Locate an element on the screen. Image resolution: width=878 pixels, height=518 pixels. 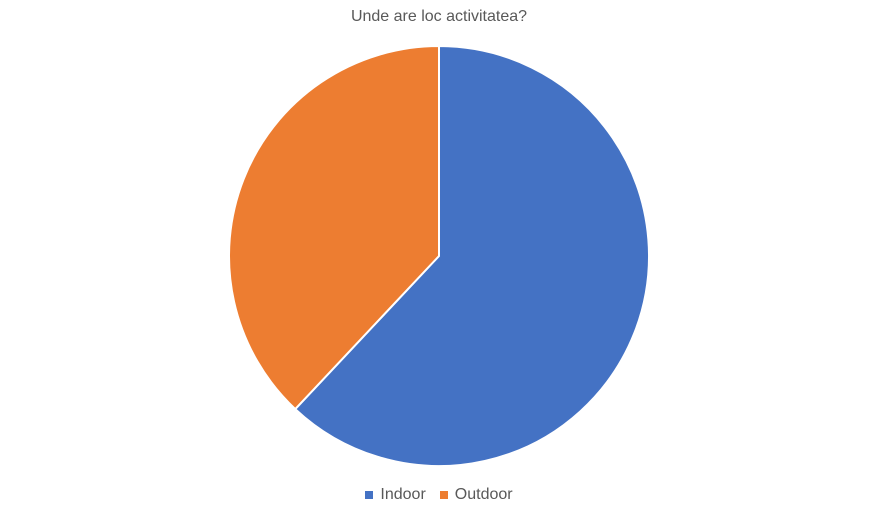
legend-label-indoor: Indoor is located at coordinates (403, 494).